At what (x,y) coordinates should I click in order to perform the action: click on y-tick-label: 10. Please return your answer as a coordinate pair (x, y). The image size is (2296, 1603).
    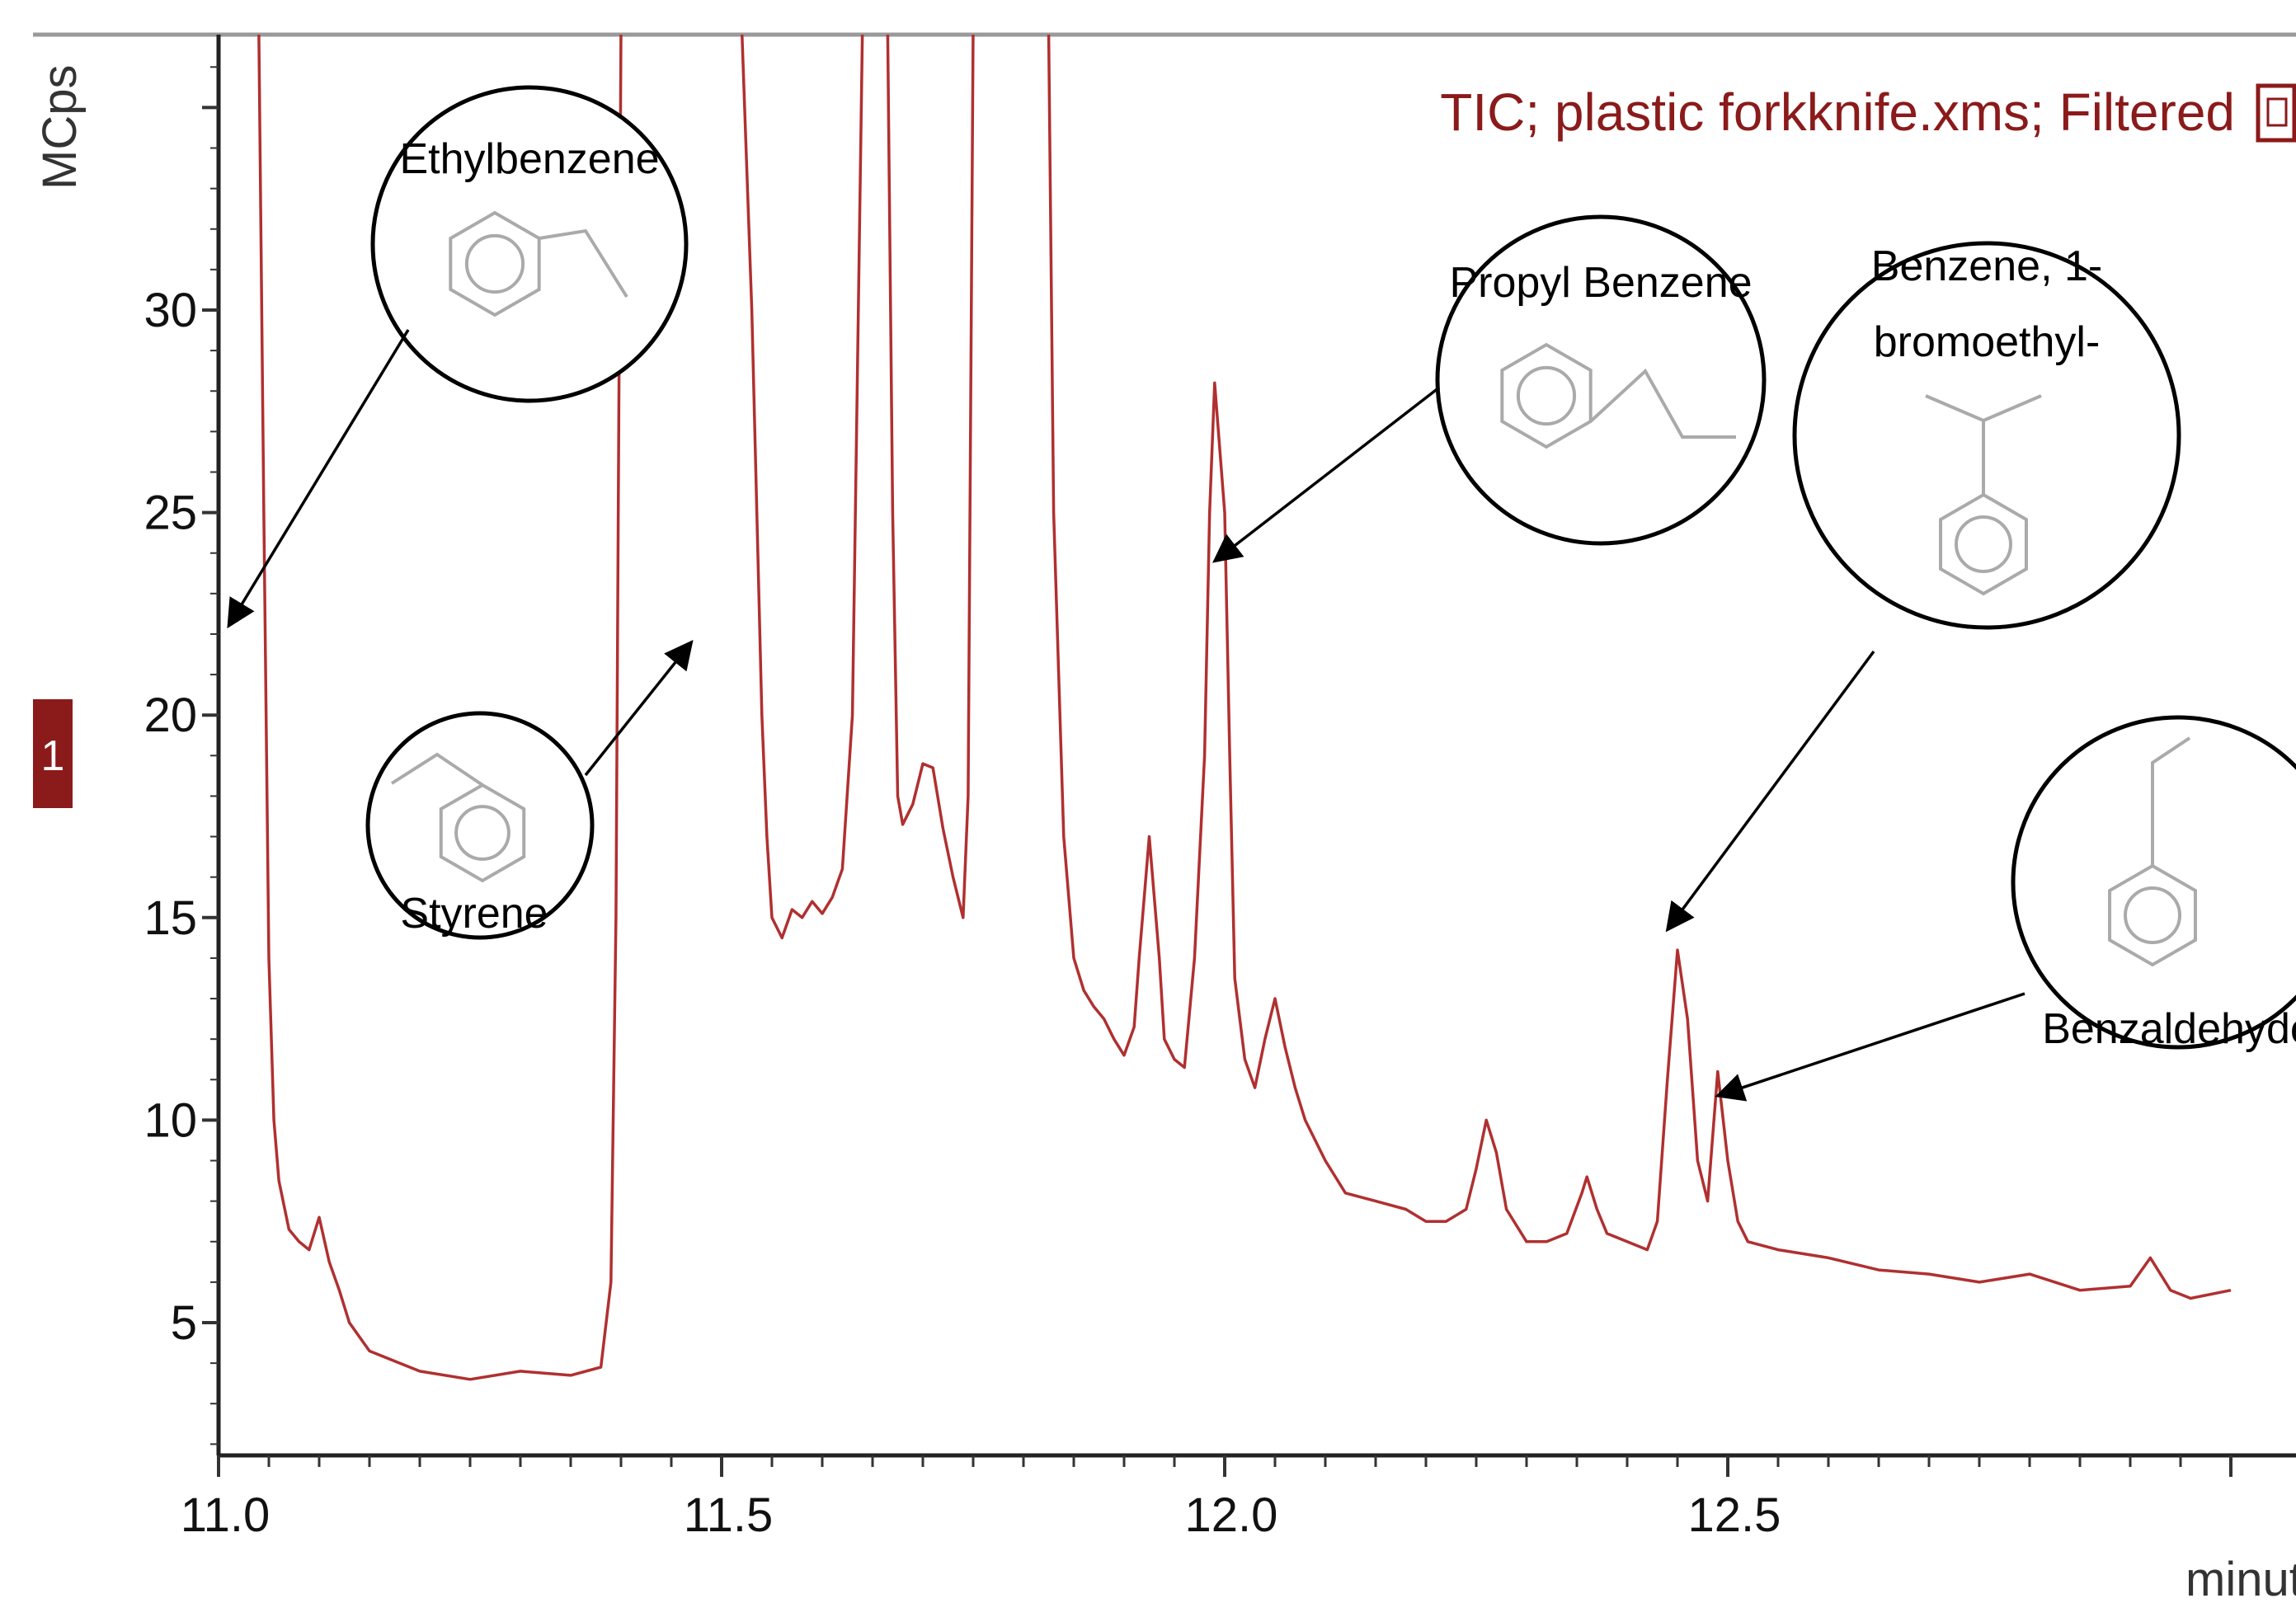
    Looking at the image, I should click on (170, 1120).